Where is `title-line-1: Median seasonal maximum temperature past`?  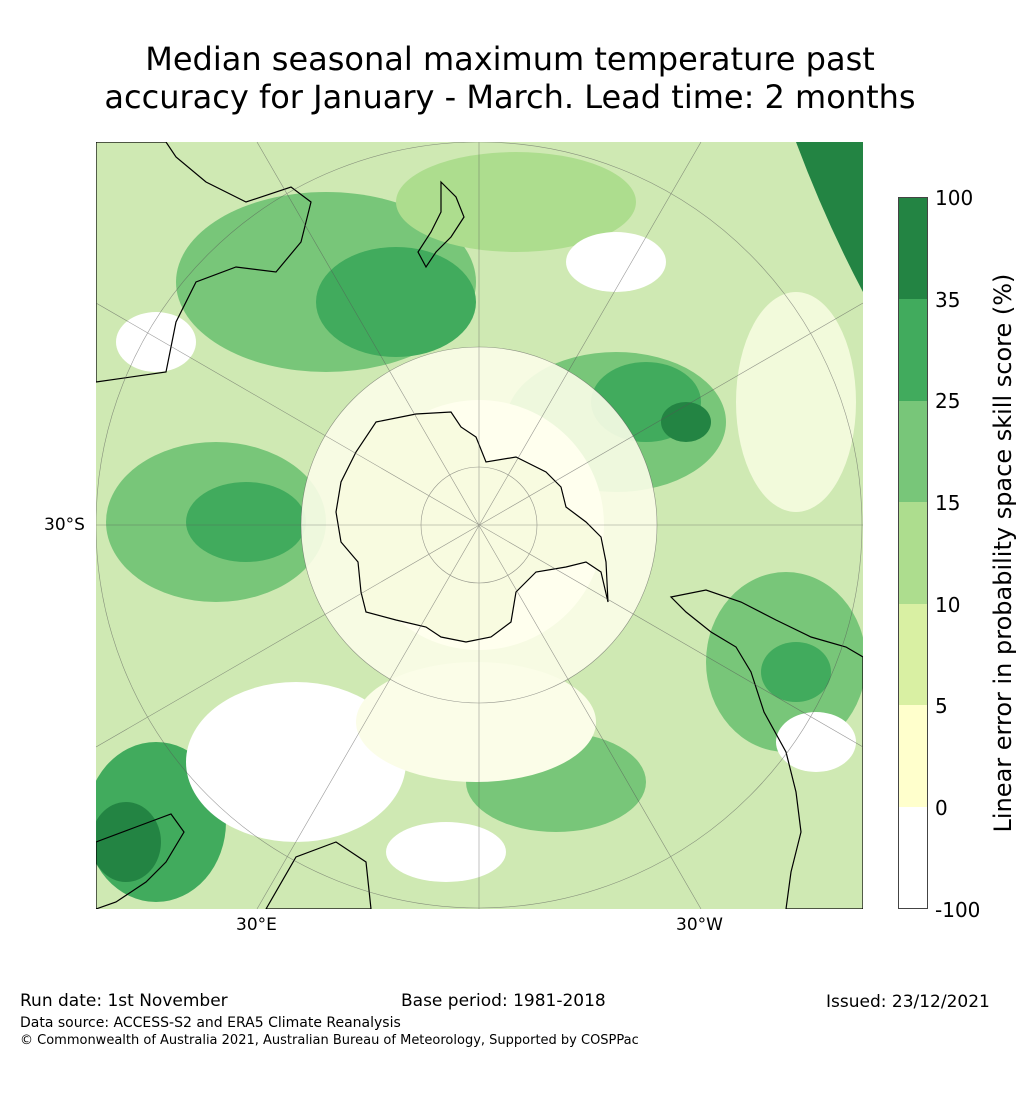 title-line-1: Median seasonal maximum temperature past is located at coordinates (510, 59).